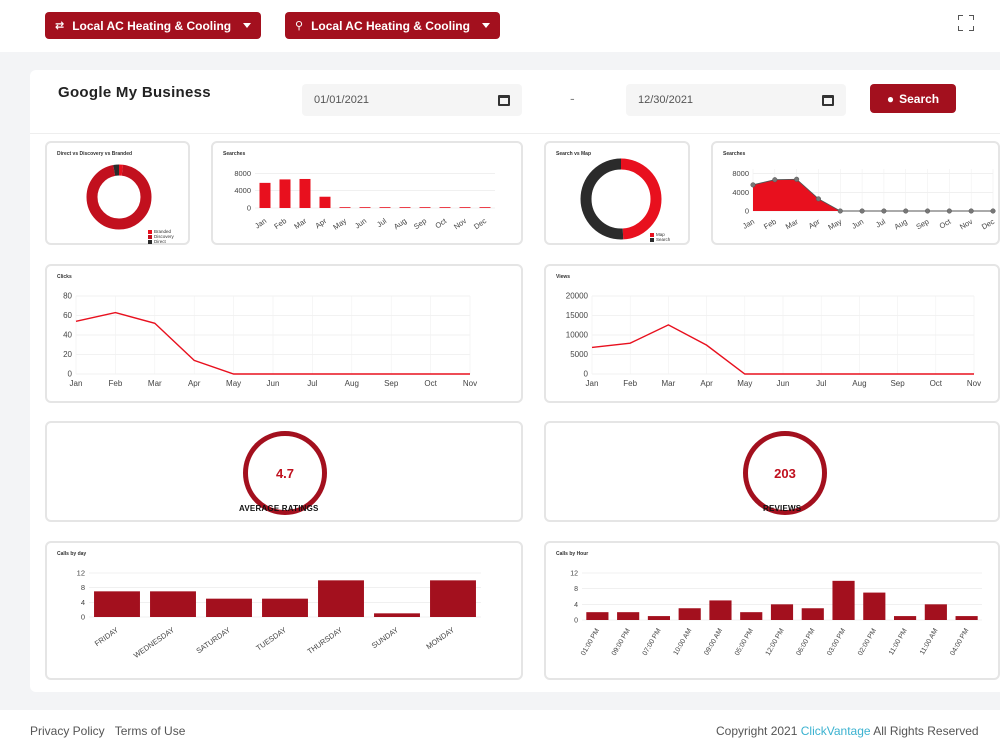 This screenshot has width=1000, height=750. What do you see at coordinates (150, 731) in the screenshot?
I see `terms-of-use-link: Terms of Use` at bounding box center [150, 731].